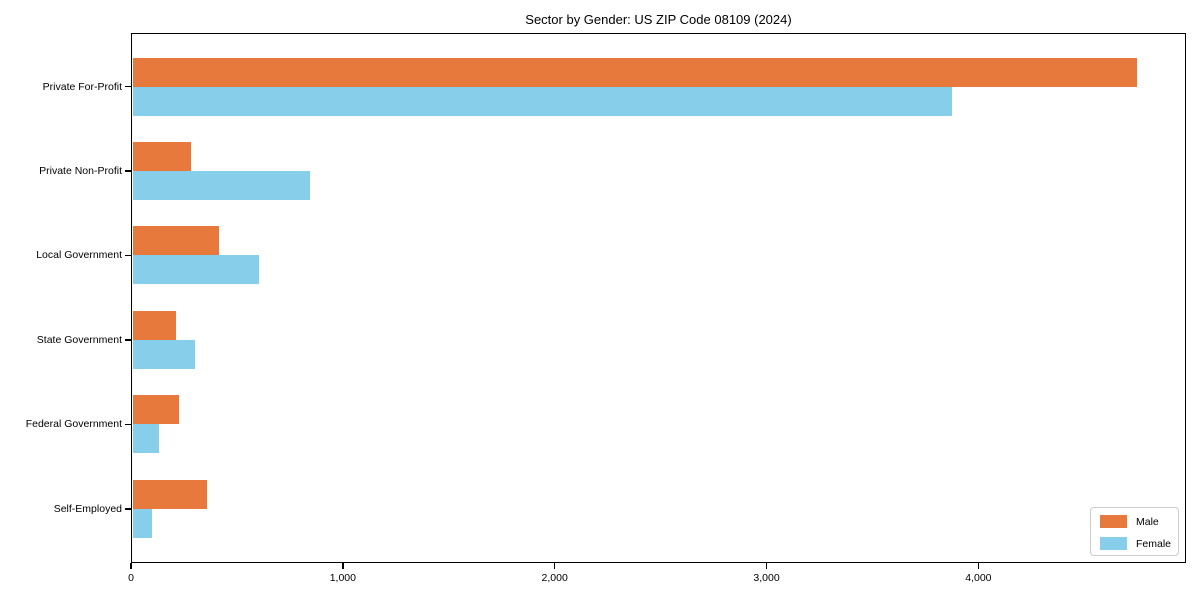 The height and width of the screenshot is (600, 1200). Describe the element at coordinates (79, 255) in the screenshot. I see `y-axis-label: Local Government` at that location.